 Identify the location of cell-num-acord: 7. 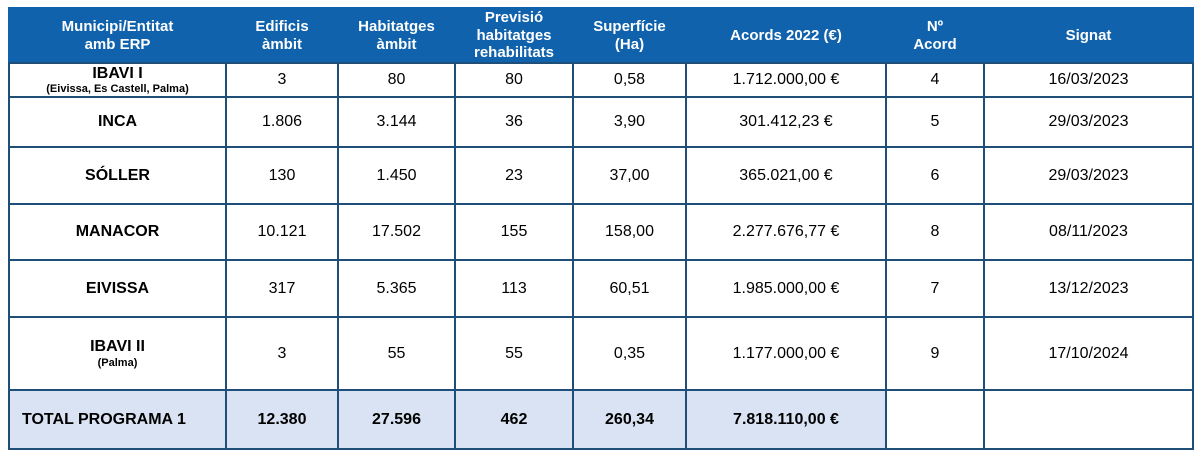
(935, 289).